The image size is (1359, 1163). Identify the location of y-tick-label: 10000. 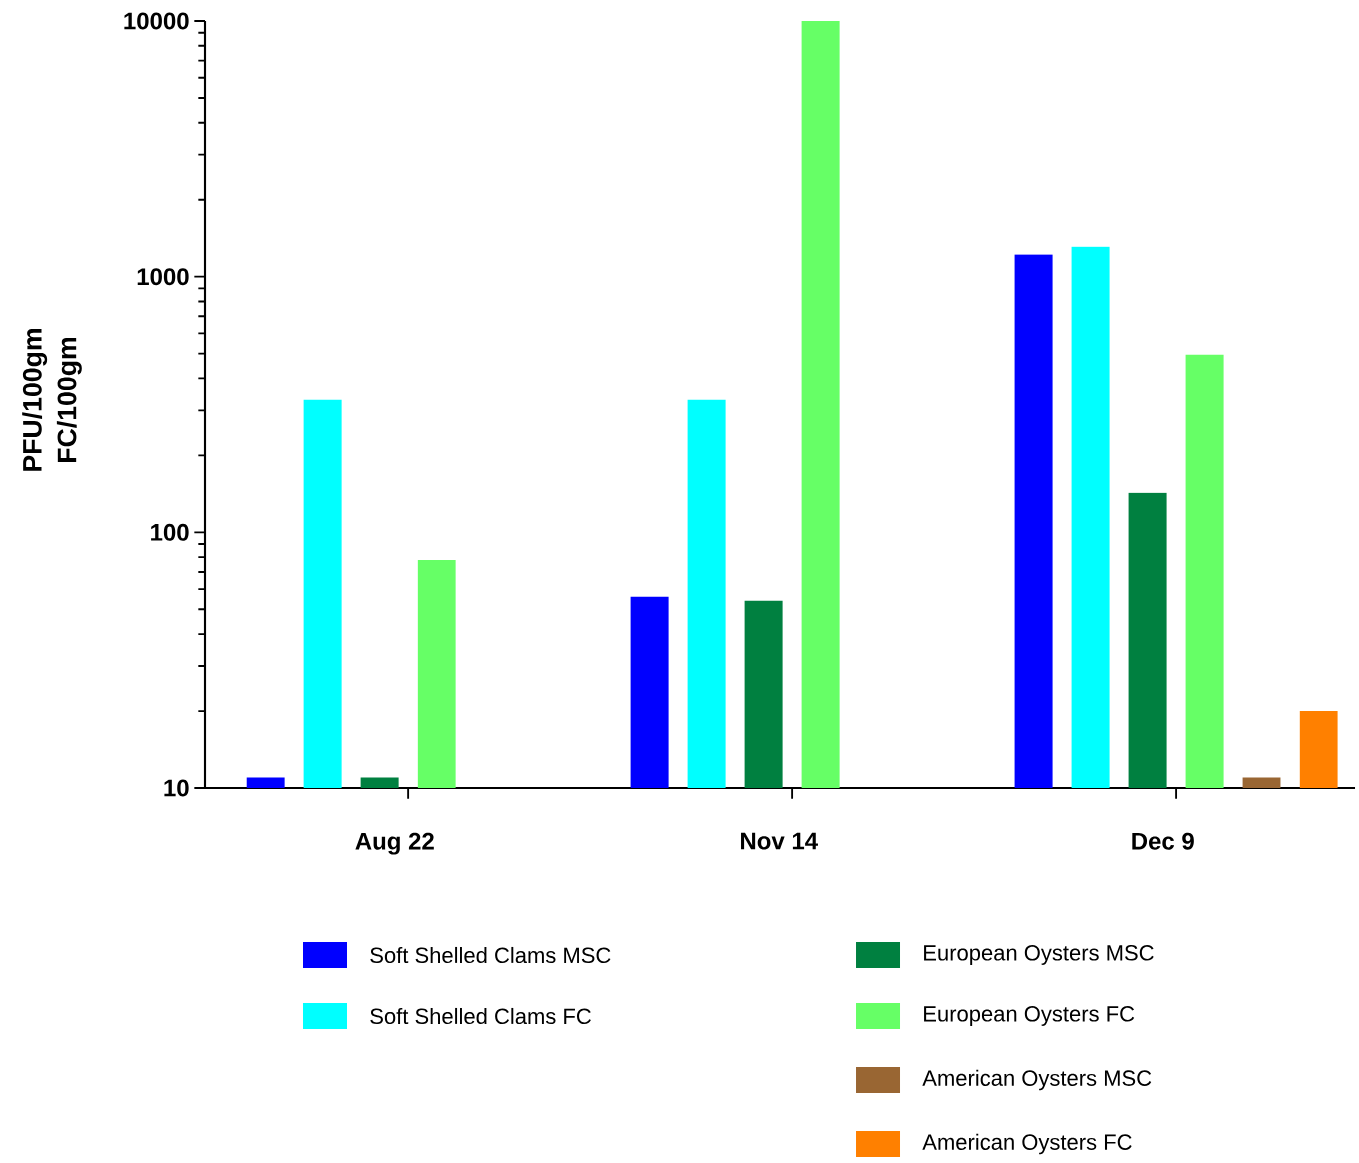
(156, 21).